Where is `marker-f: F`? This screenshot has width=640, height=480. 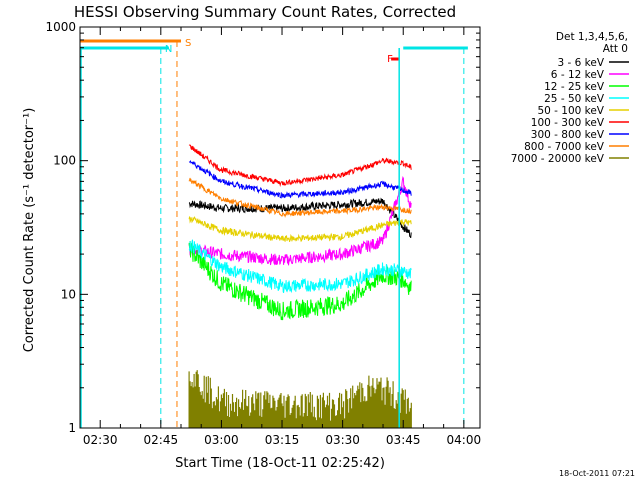
marker-f: F is located at coordinates (390, 59).